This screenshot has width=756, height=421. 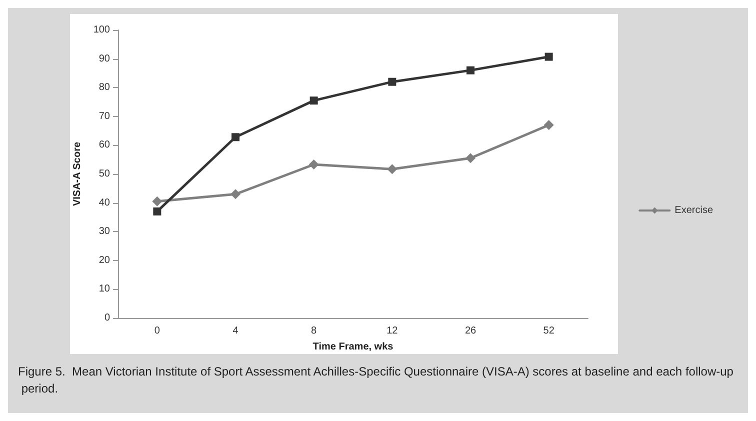 What do you see at coordinates (101, 30) in the screenshot?
I see `y-tick-label: 100` at bounding box center [101, 30].